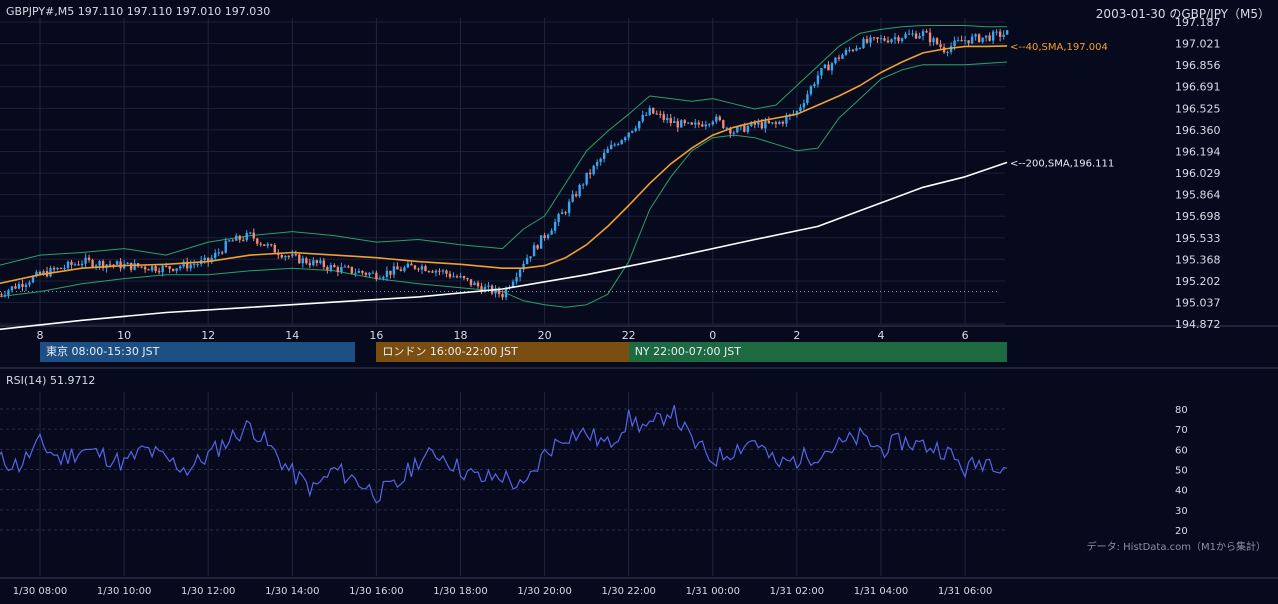 The width and height of the screenshot is (1278, 604). What do you see at coordinates (208, 335) in the screenshot?
I see `price-x-tick: 12` at bounding box center [208, 335].